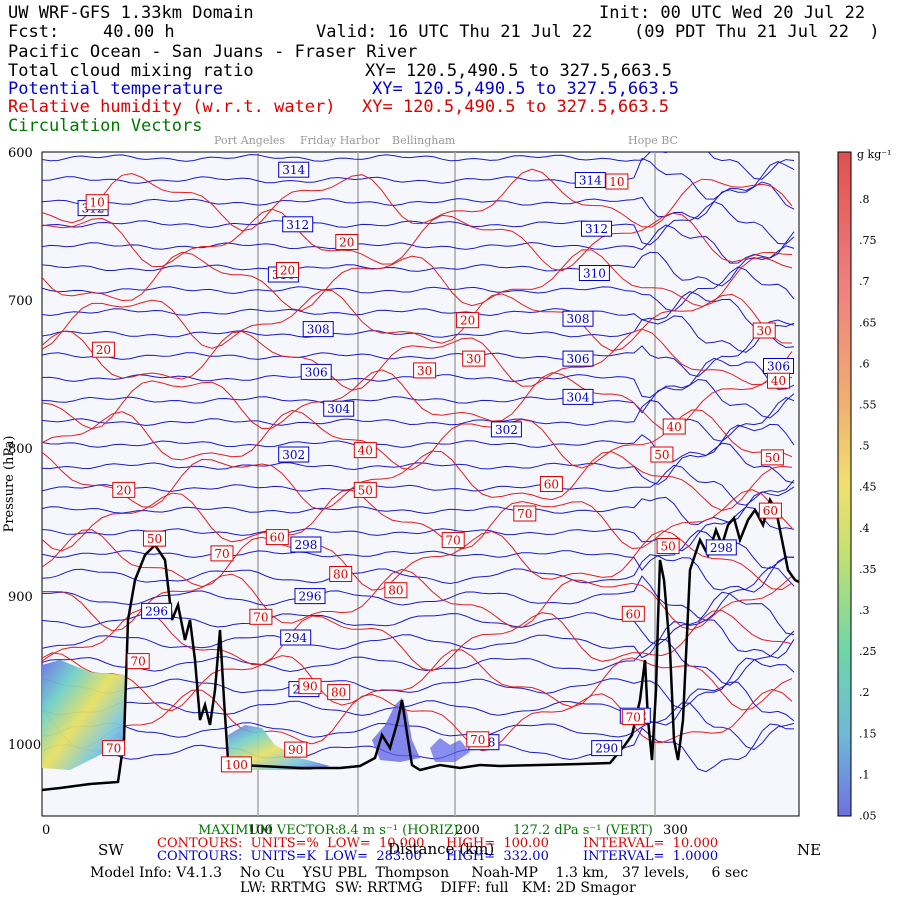 This screenshot has height=900, width=900. I want to click on theta-label-text: 294, so click(295, 638).